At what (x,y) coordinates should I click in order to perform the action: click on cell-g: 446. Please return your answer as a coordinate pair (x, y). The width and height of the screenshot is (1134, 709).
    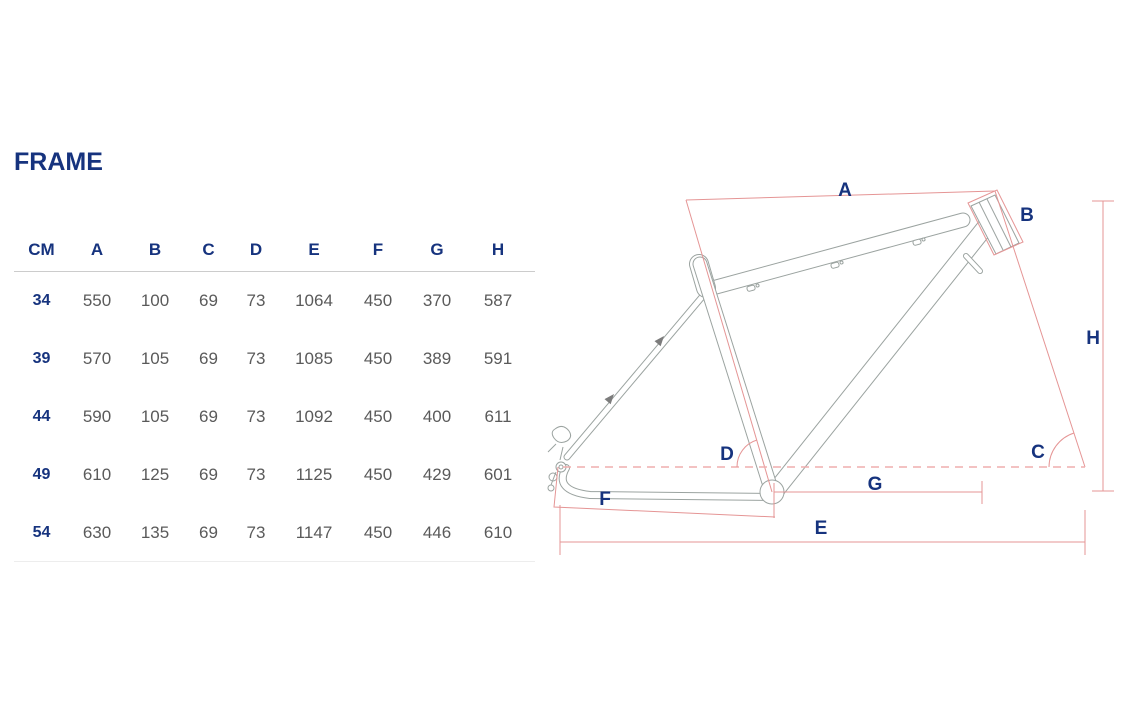
    Looking at the image, I should click on (437, 532).